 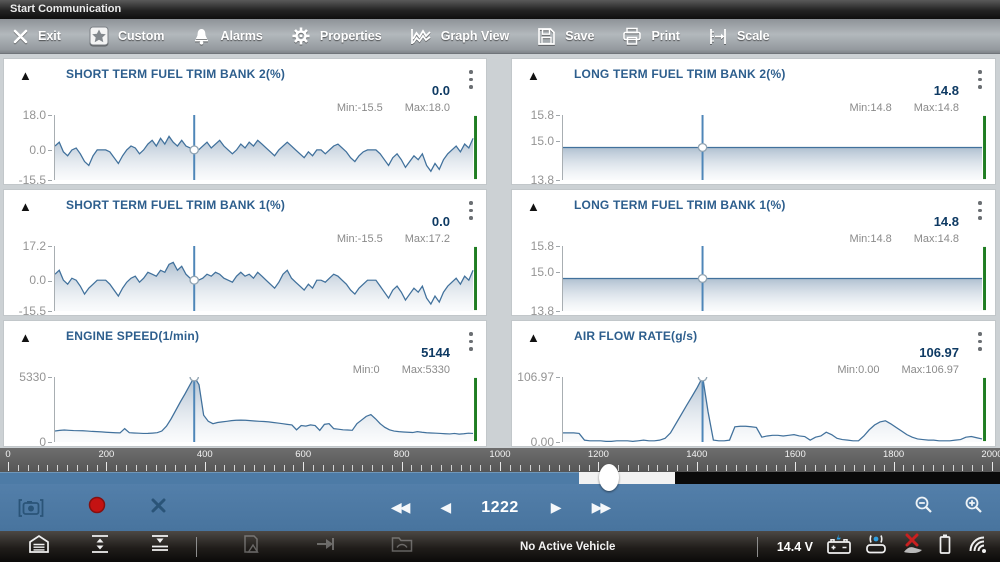 What do you see at coordinates (609, 477) in the screenshot?
I see `timeline-thumb` at bounding box center [609, 477].